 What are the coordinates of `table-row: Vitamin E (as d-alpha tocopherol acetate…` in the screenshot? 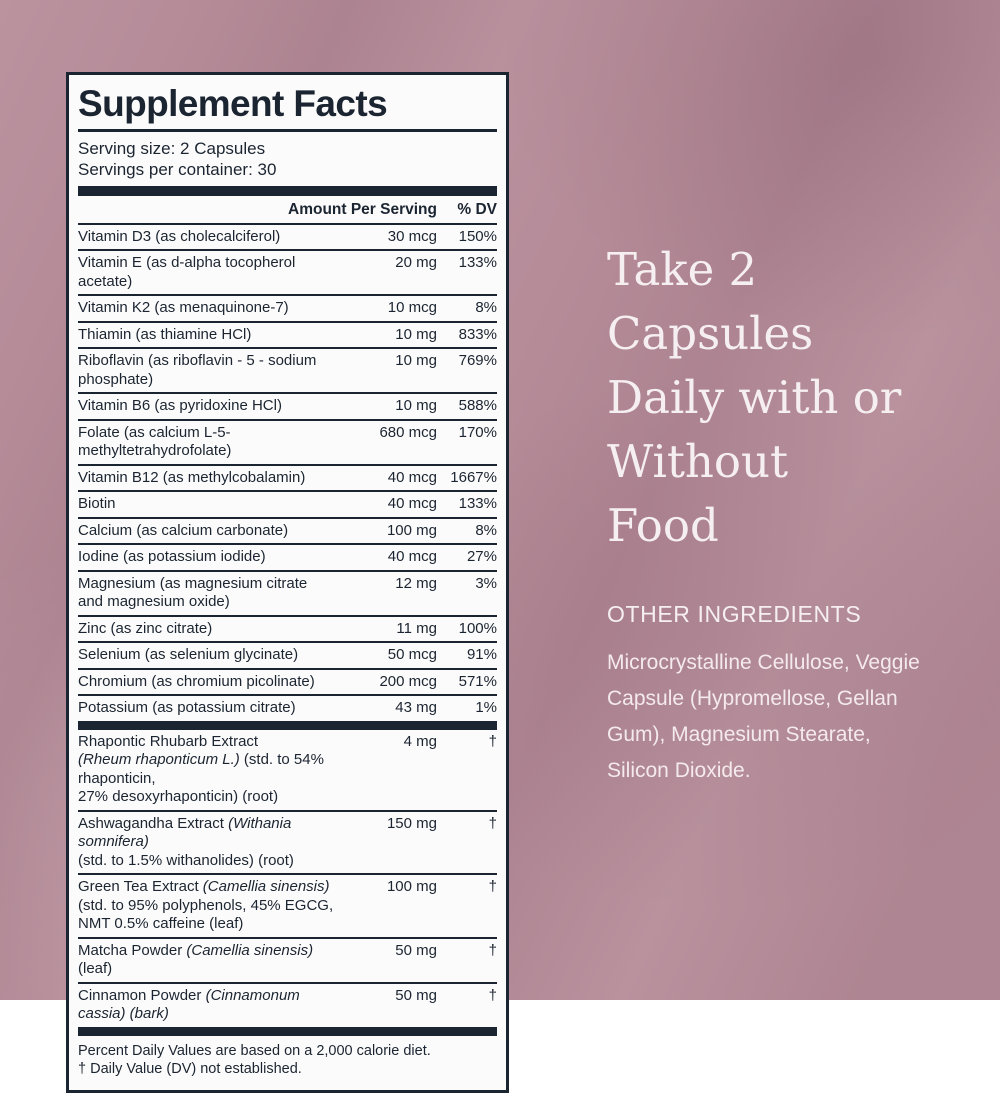 It's located at (287, 274).